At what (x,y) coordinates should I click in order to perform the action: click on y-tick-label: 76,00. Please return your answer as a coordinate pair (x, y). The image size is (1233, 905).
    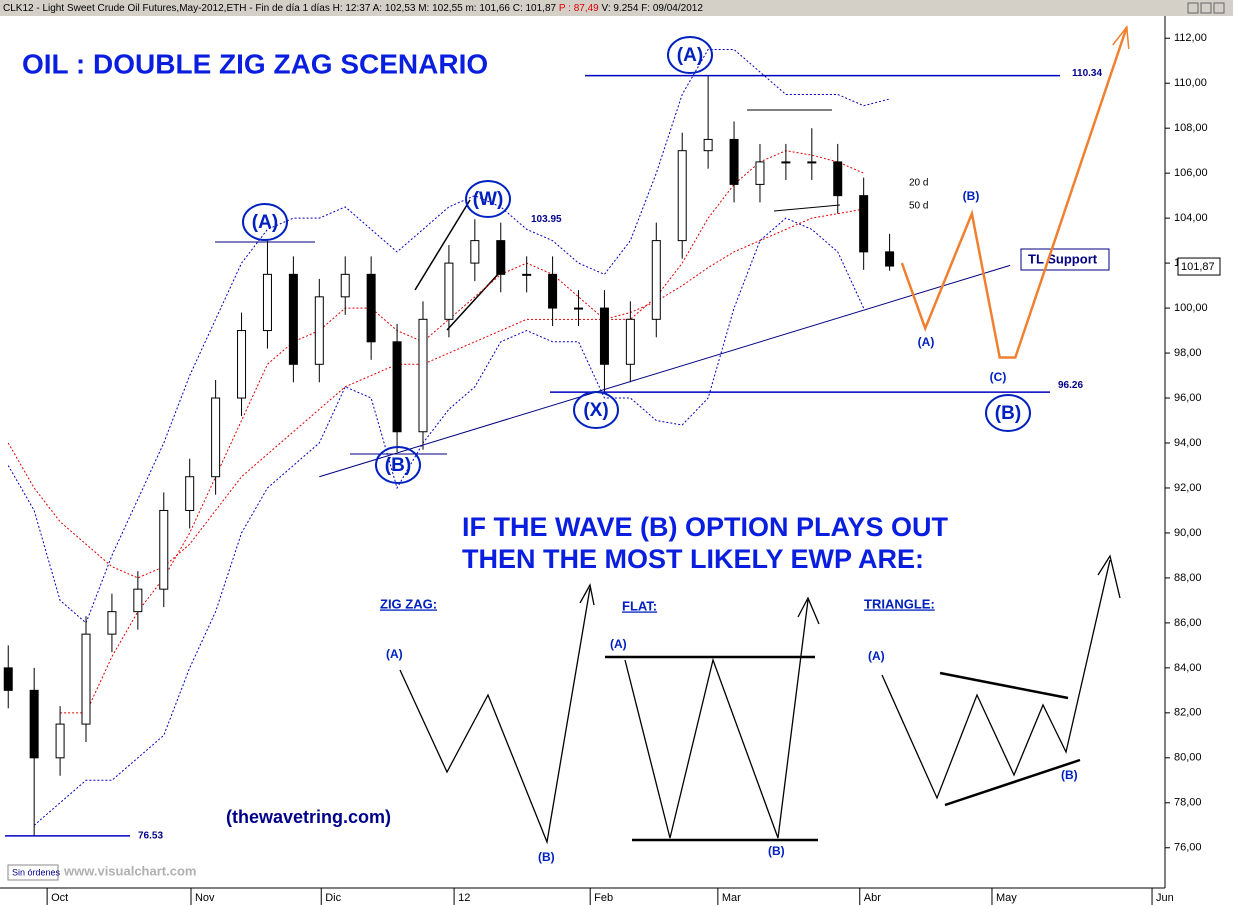
    Looking at the image, I should click on (1188, 848).